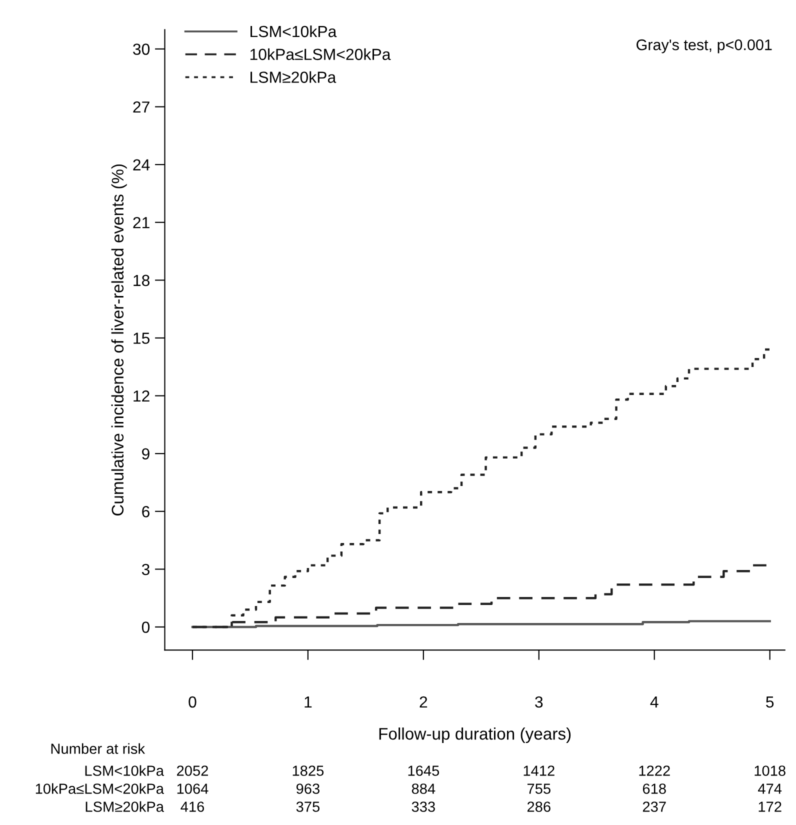 This screenshot has height=825, width=796. Describe the element at coordinates (192, 702) in the screenshot. I see `x-tick-label: 0` at that location.